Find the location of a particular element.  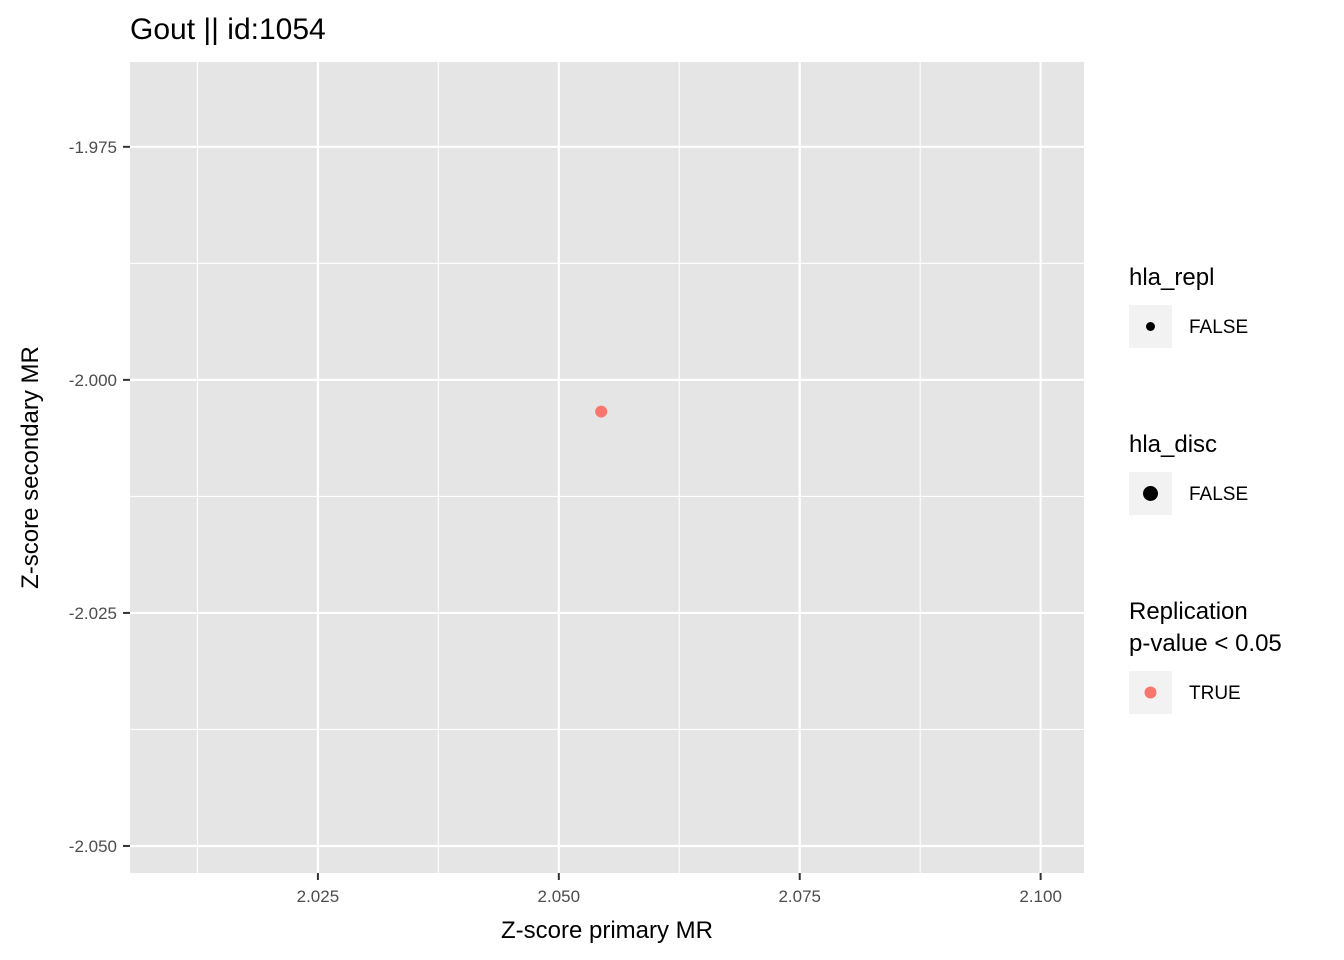

legend-title: p-value < 0.05 is located at coordinates (1205, 643).